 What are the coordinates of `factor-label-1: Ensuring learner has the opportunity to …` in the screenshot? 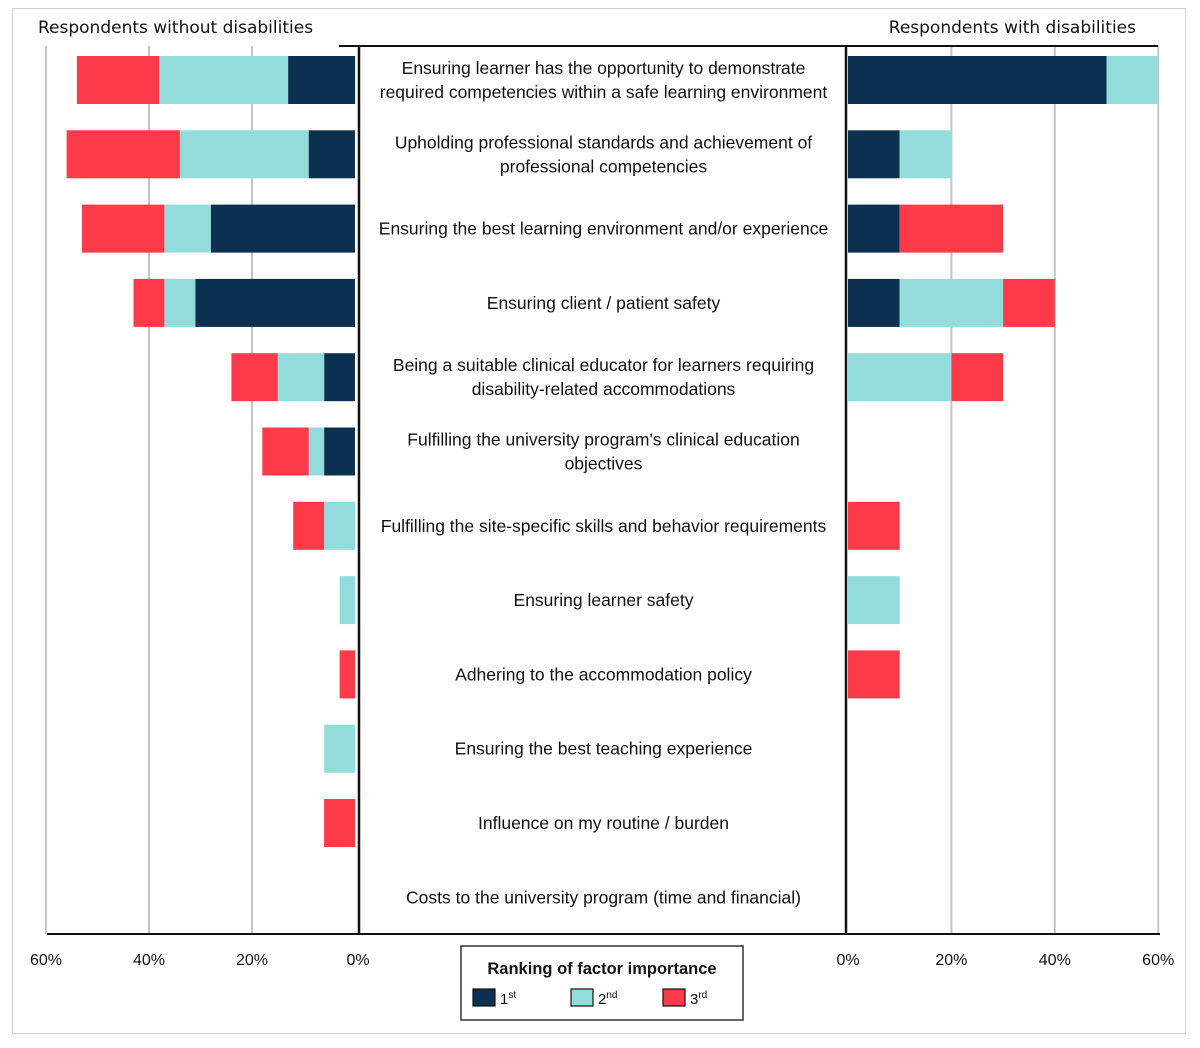 It's located at (604, 80).